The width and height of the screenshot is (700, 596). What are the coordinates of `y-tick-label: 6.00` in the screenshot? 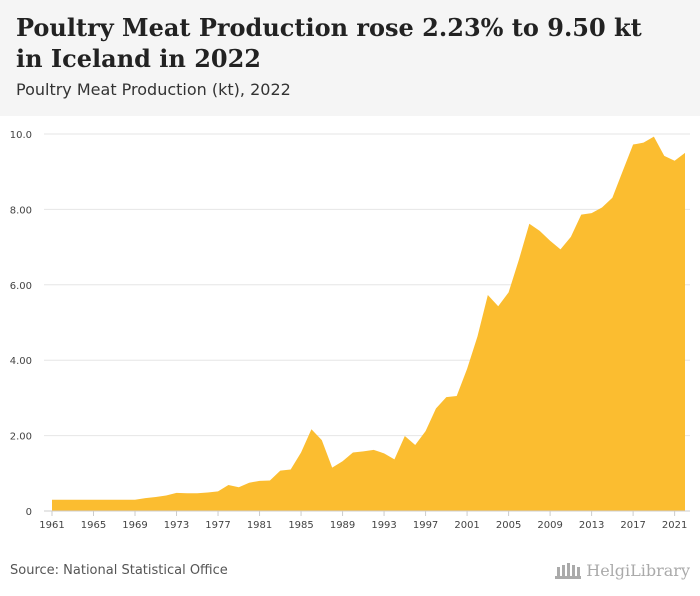 It's located at (21, 286).